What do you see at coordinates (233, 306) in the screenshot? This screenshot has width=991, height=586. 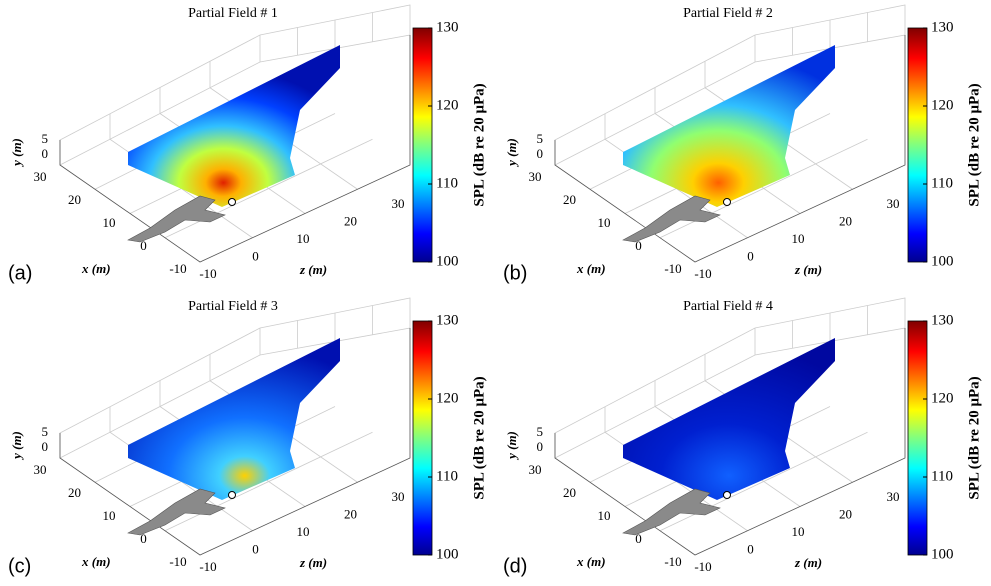 I see `panel-title: Partial Field # 3` at bounding box center [233, 306].